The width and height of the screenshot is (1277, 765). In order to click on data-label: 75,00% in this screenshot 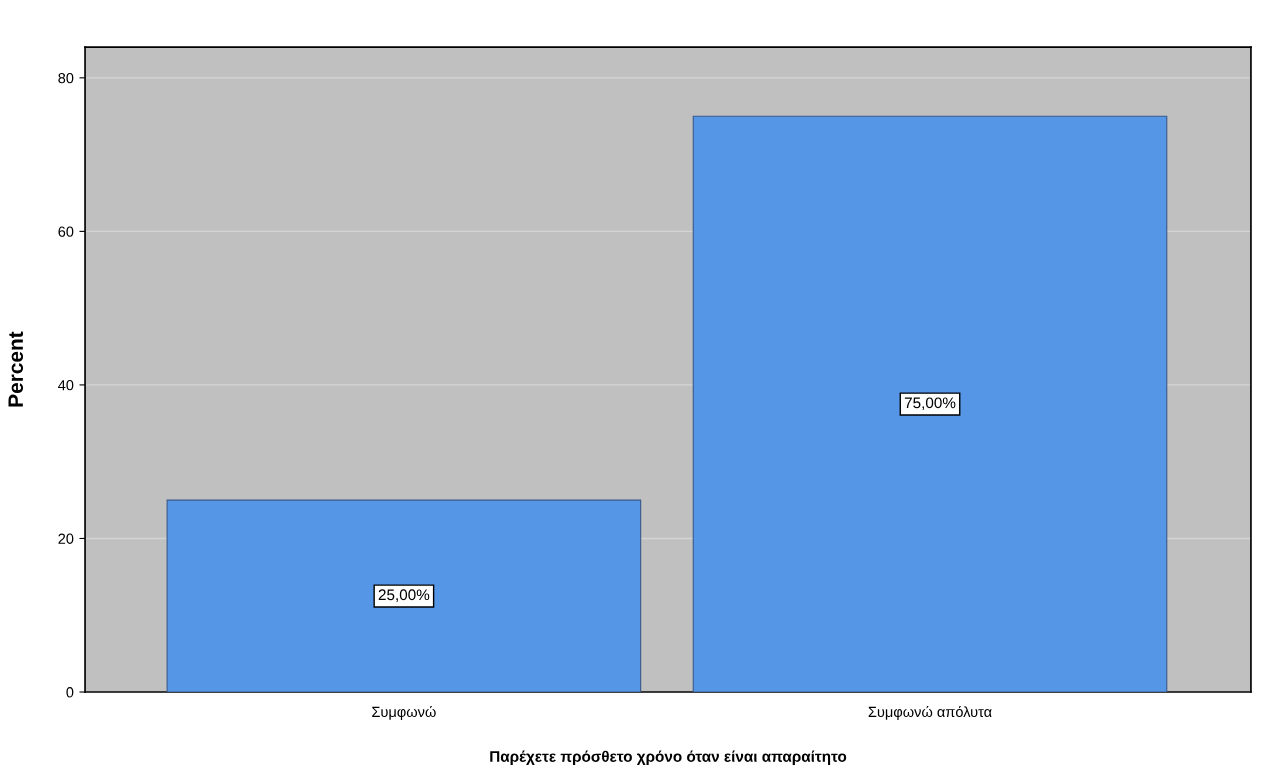, I will do `click(930, 404)`.